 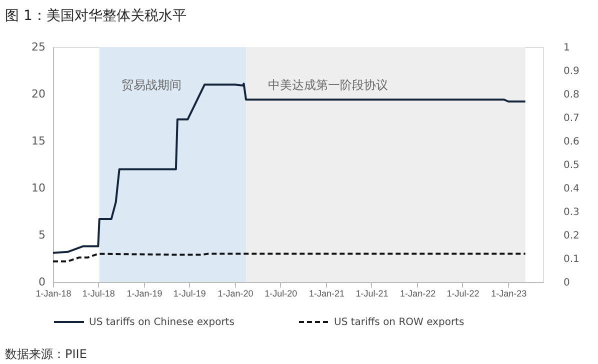 What do you see at coordinates (509, 293) in the screenshot?
I see `x-tick-label: 1-Jan-23` at bounding box center [509, 293].